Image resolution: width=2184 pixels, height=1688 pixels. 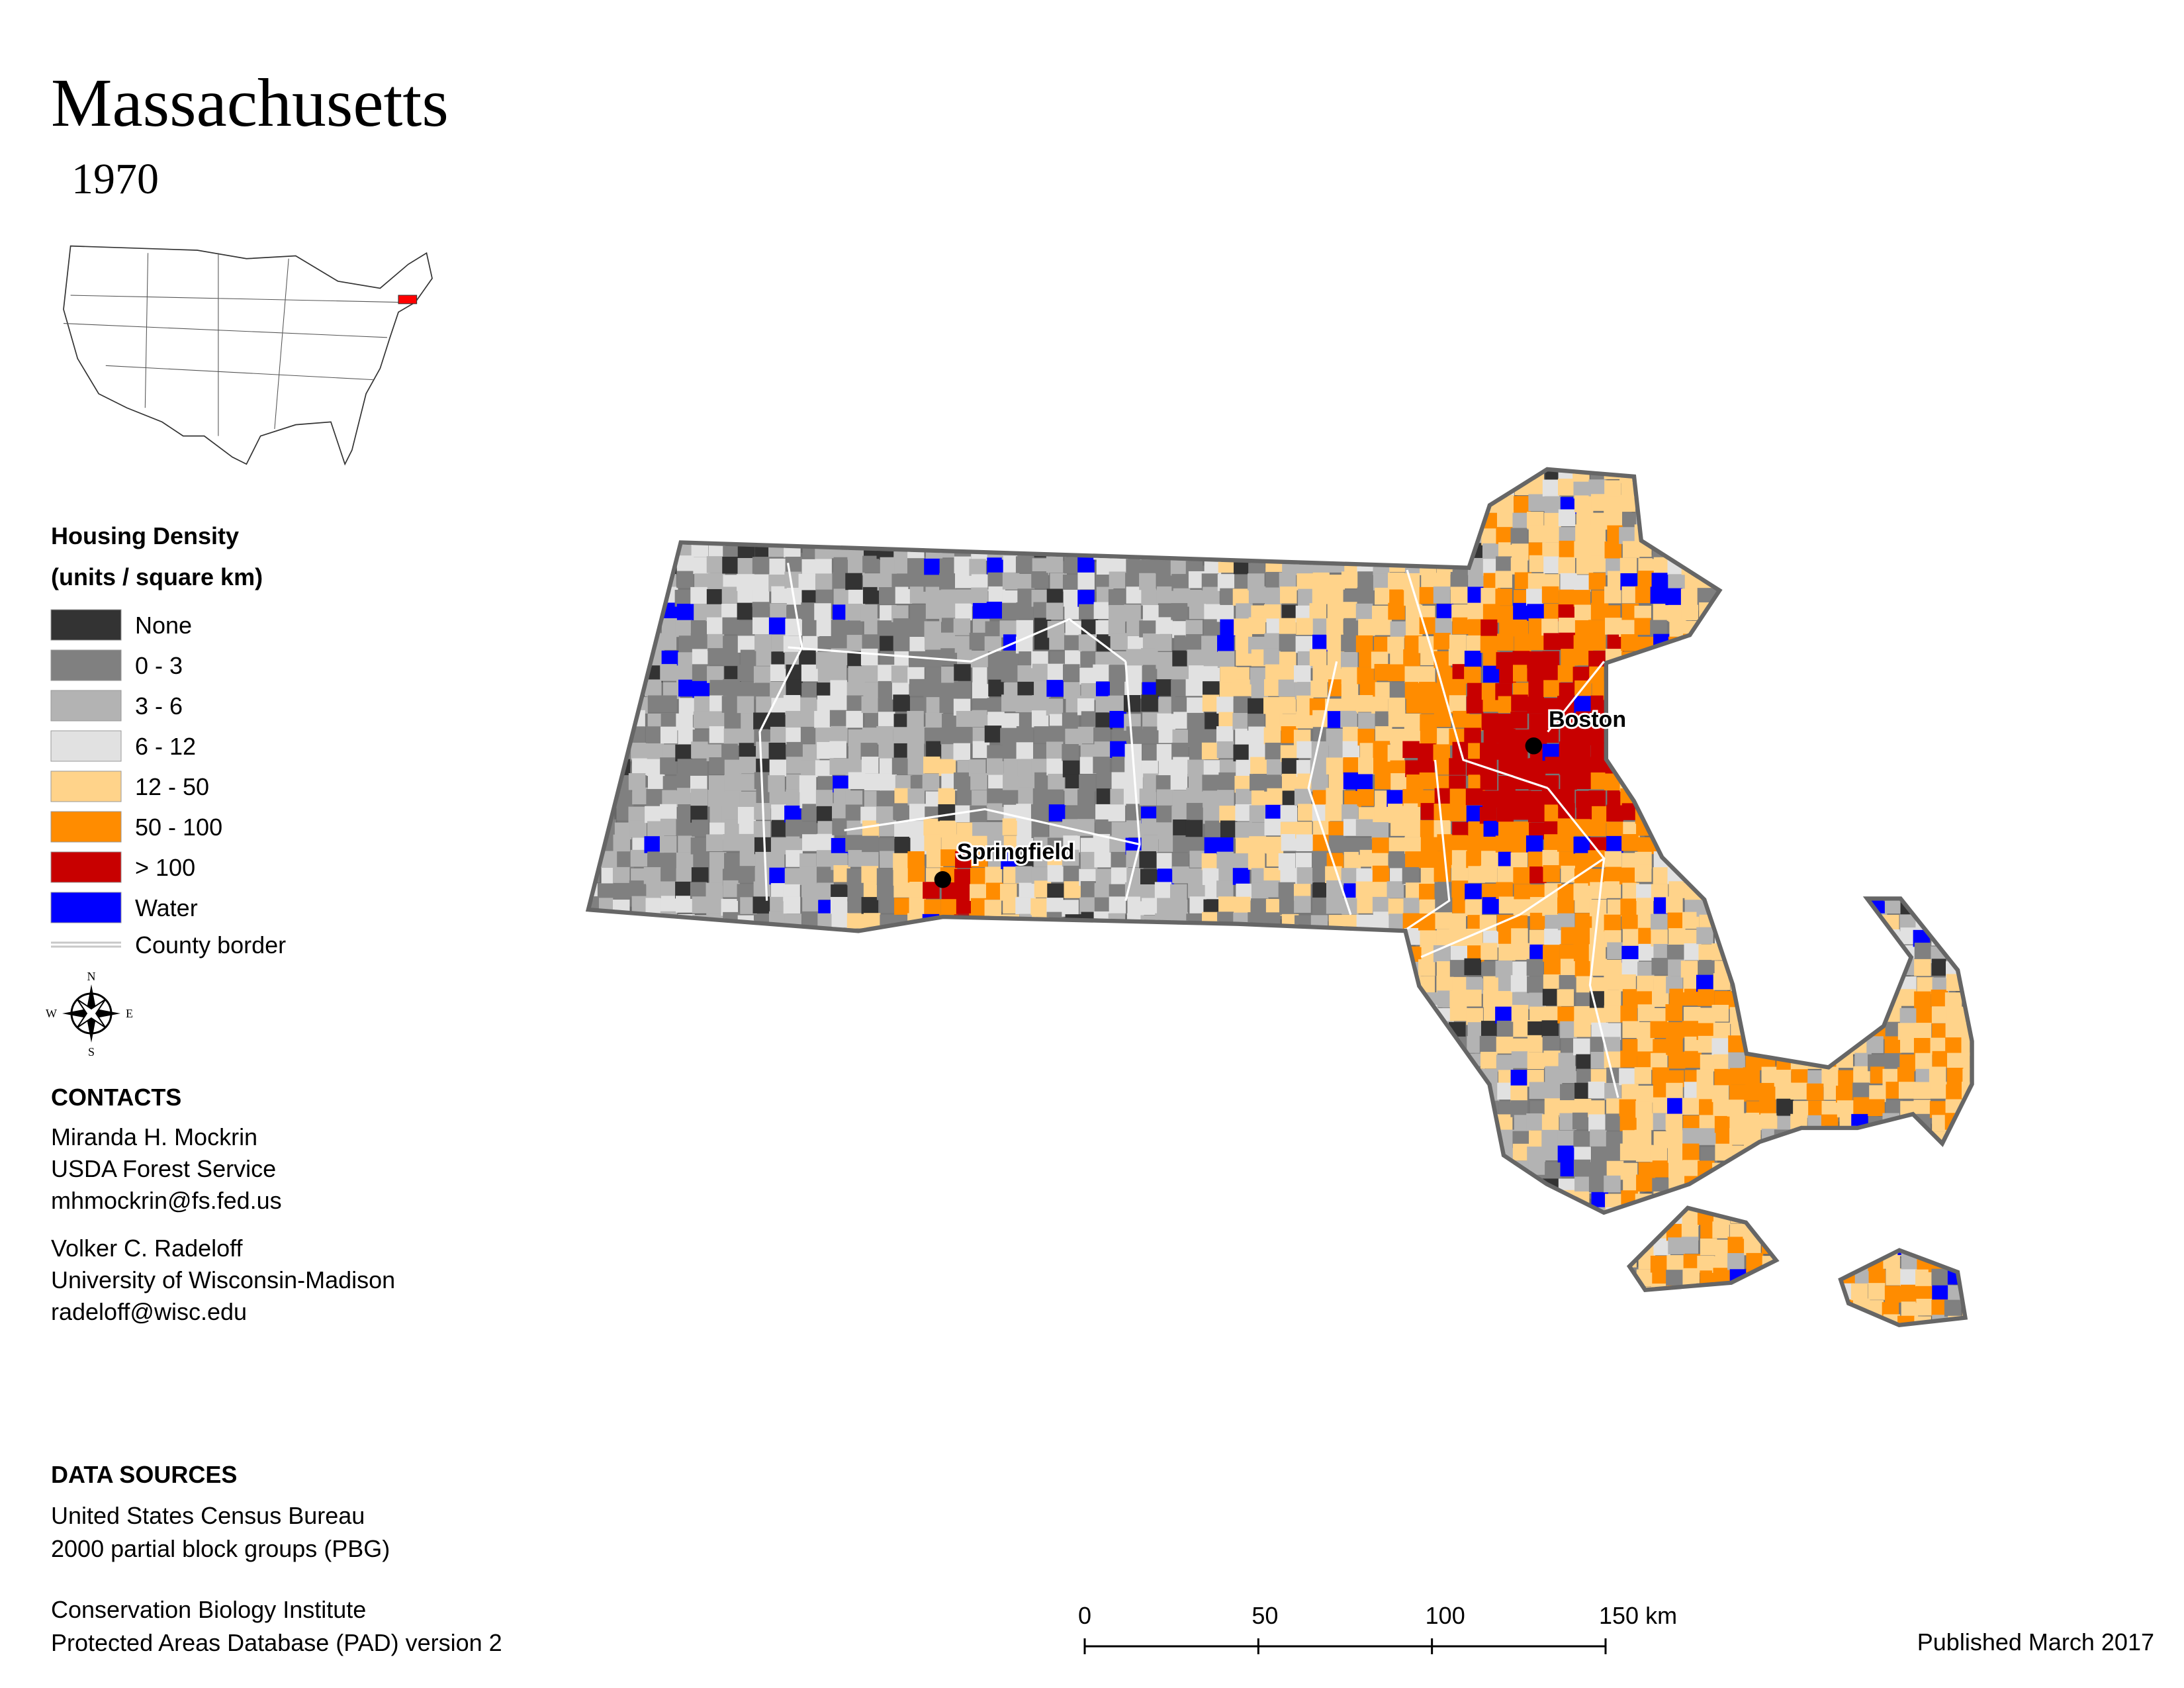 What do you see at coordinates (172, 786) in the screenshot?
I see `legend-label: 12 - 50` at bounding box center [172, 786].